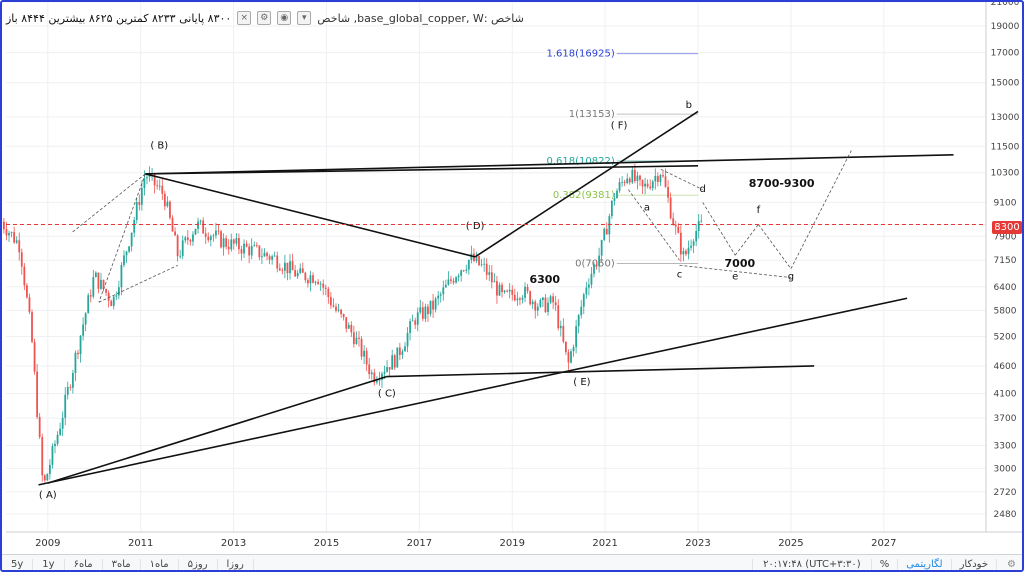 The width and height of the screenshot is (1024, 572). Describe the element at coordinates (689, 105) in the screenshot. I see `wave-label: b` at that location.